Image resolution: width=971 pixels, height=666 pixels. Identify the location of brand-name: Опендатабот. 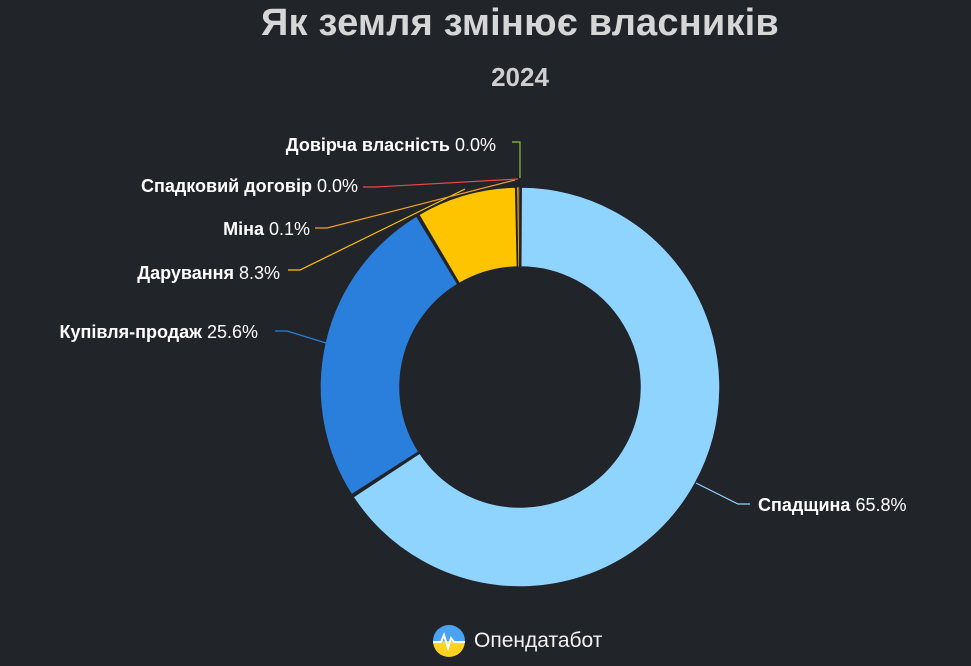
(538, 640).